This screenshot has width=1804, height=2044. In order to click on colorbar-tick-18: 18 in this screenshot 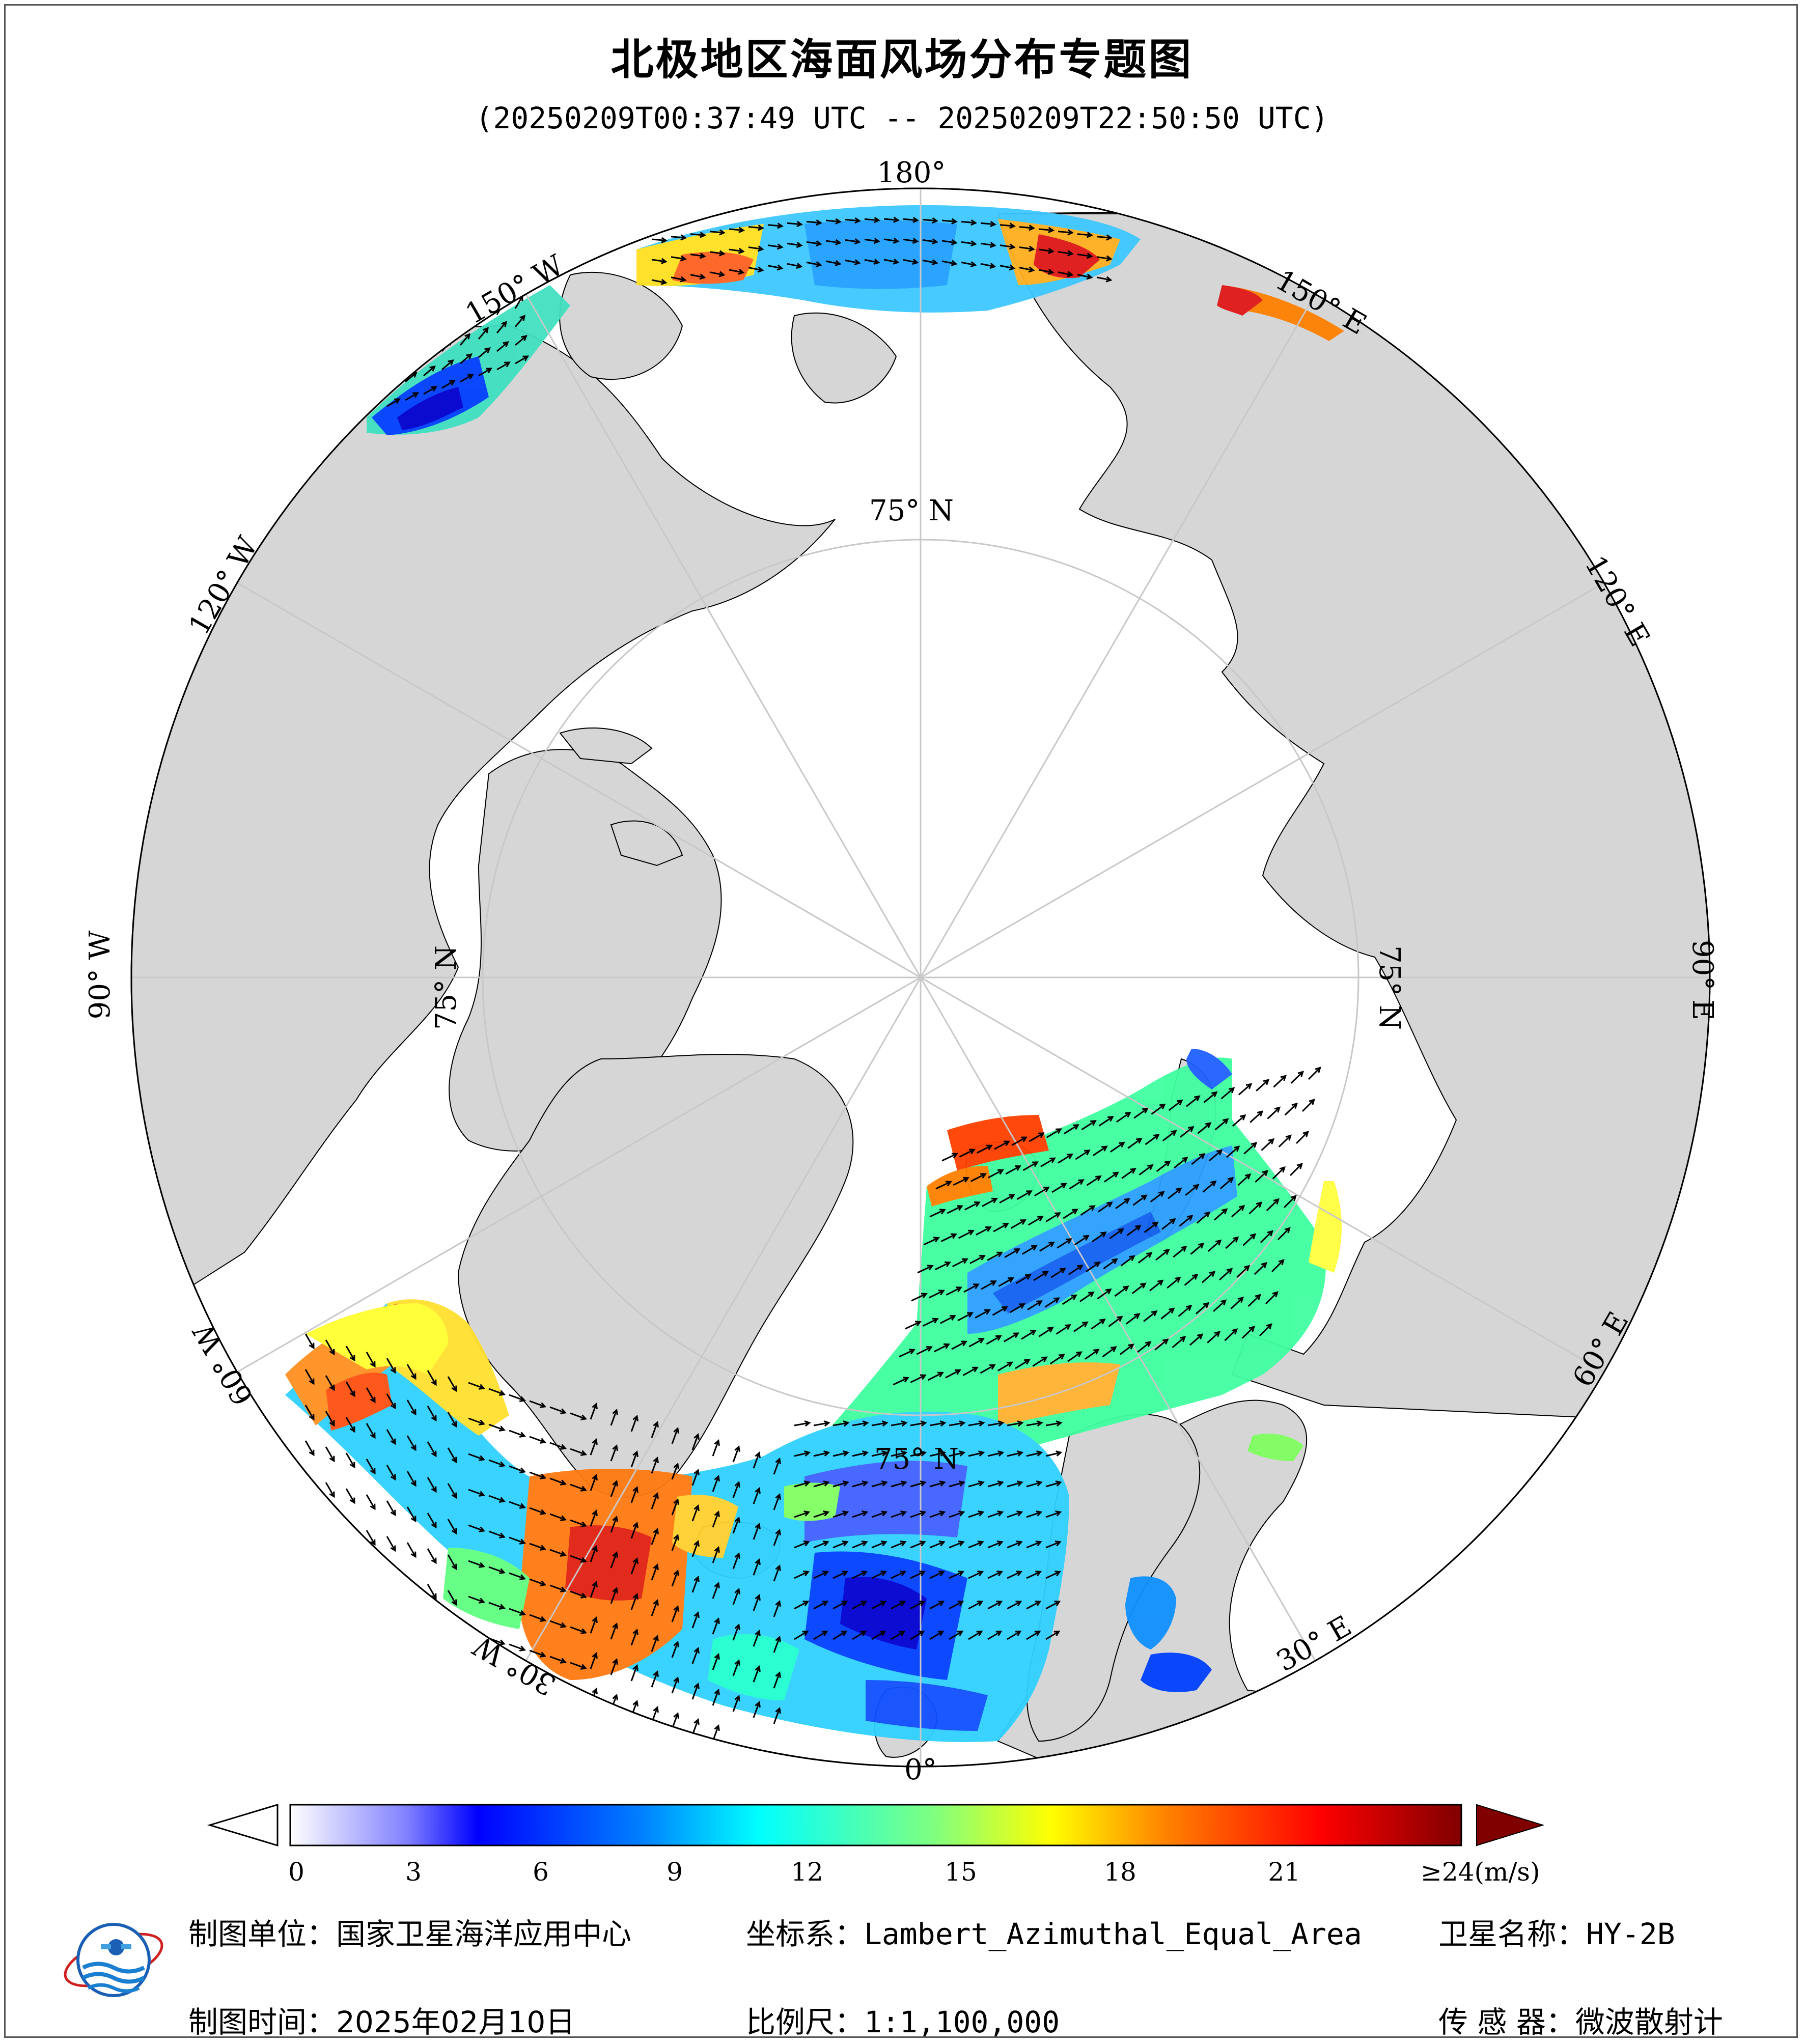, I will do `click(1120, 1872)`.